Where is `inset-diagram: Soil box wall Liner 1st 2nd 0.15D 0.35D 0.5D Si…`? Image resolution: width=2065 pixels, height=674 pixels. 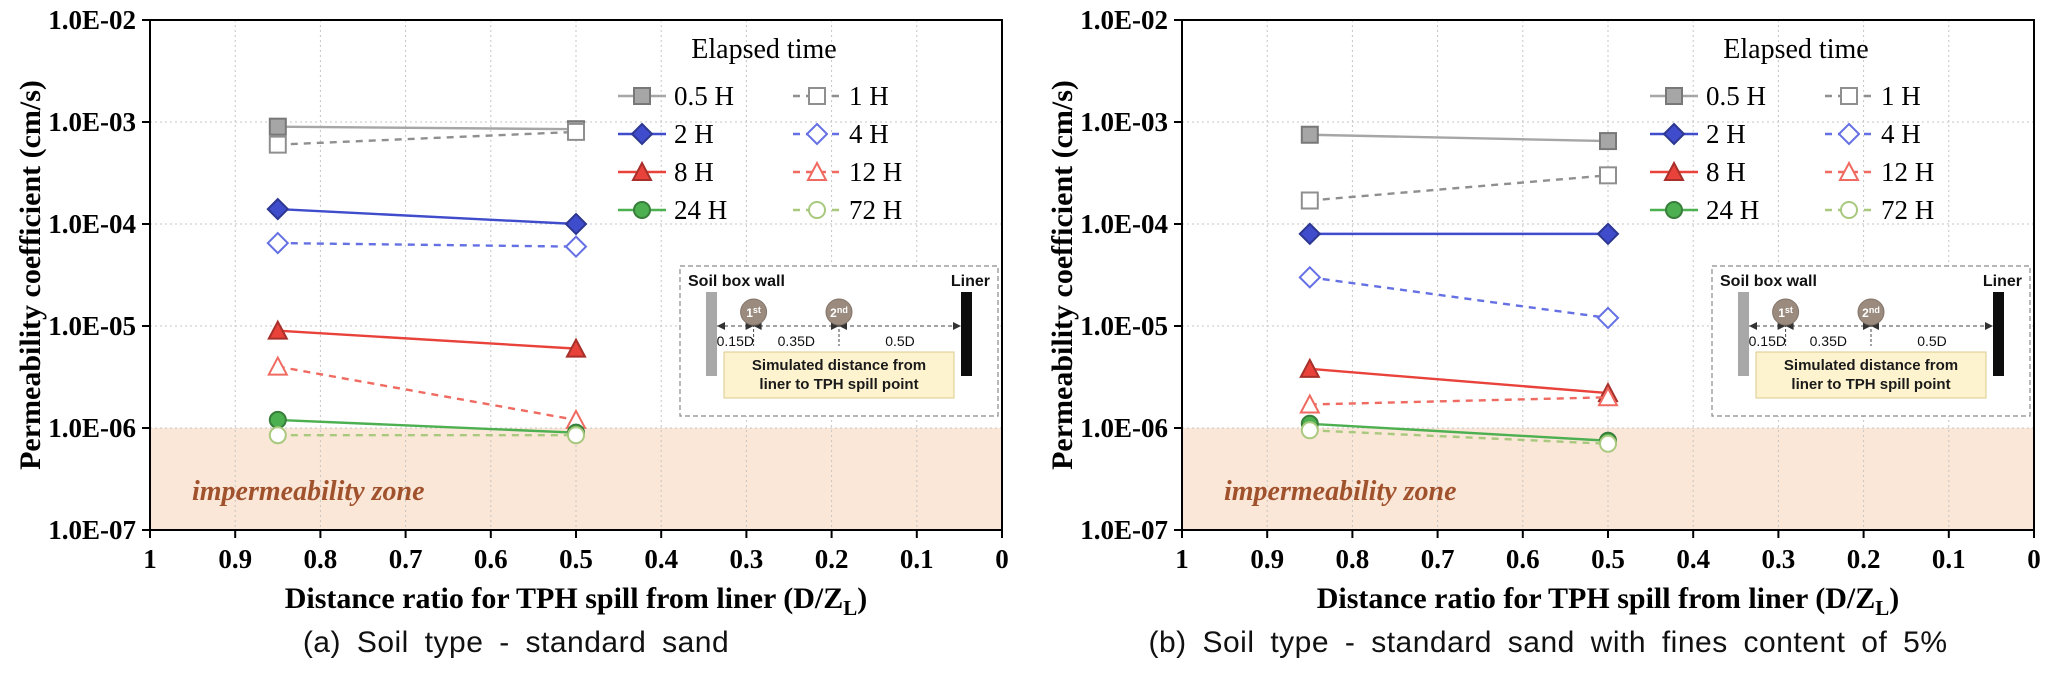
inset-diagram: Soil box wall Liner 1st 2nd 0.15D 0.35D 0.5D Si… is located at coordinates (1871, 341).